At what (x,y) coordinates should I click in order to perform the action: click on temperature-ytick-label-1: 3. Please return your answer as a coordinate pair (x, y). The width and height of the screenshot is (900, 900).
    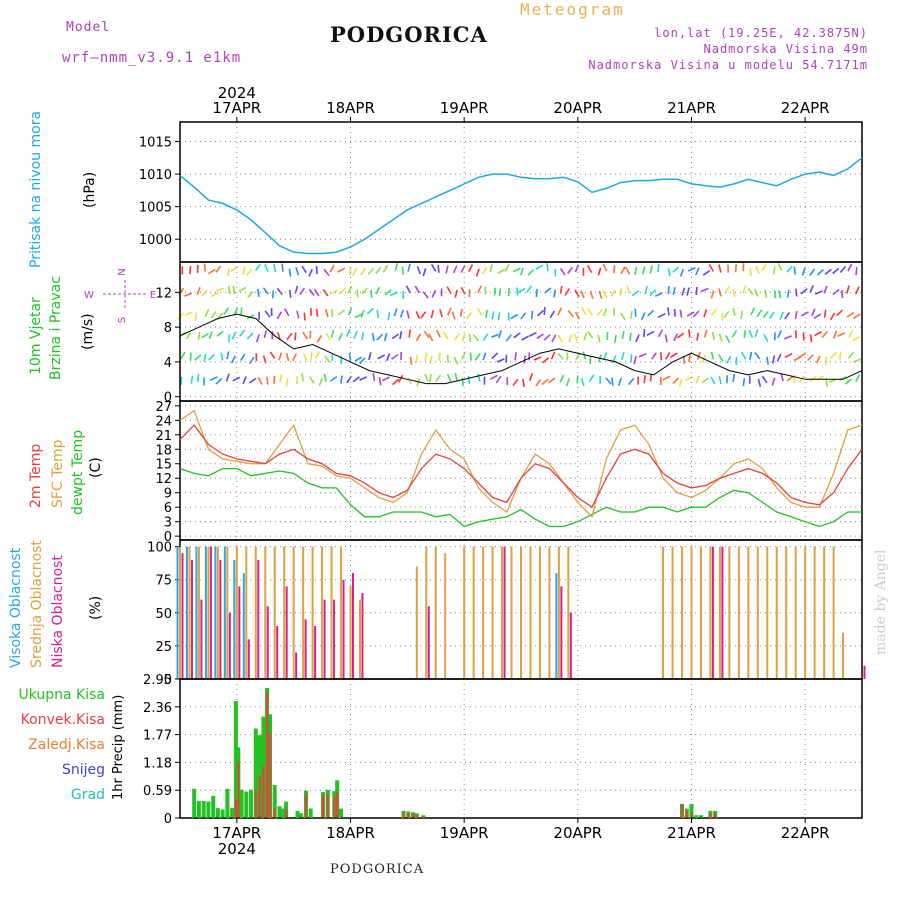
    Looking at the image, I should click on (168, 523).